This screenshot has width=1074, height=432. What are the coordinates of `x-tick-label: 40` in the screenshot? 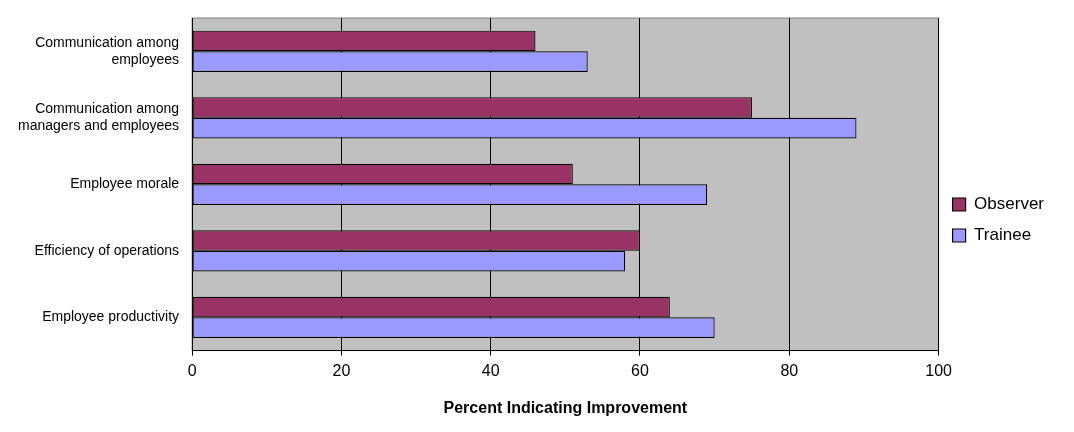 It's located at (490, 370).